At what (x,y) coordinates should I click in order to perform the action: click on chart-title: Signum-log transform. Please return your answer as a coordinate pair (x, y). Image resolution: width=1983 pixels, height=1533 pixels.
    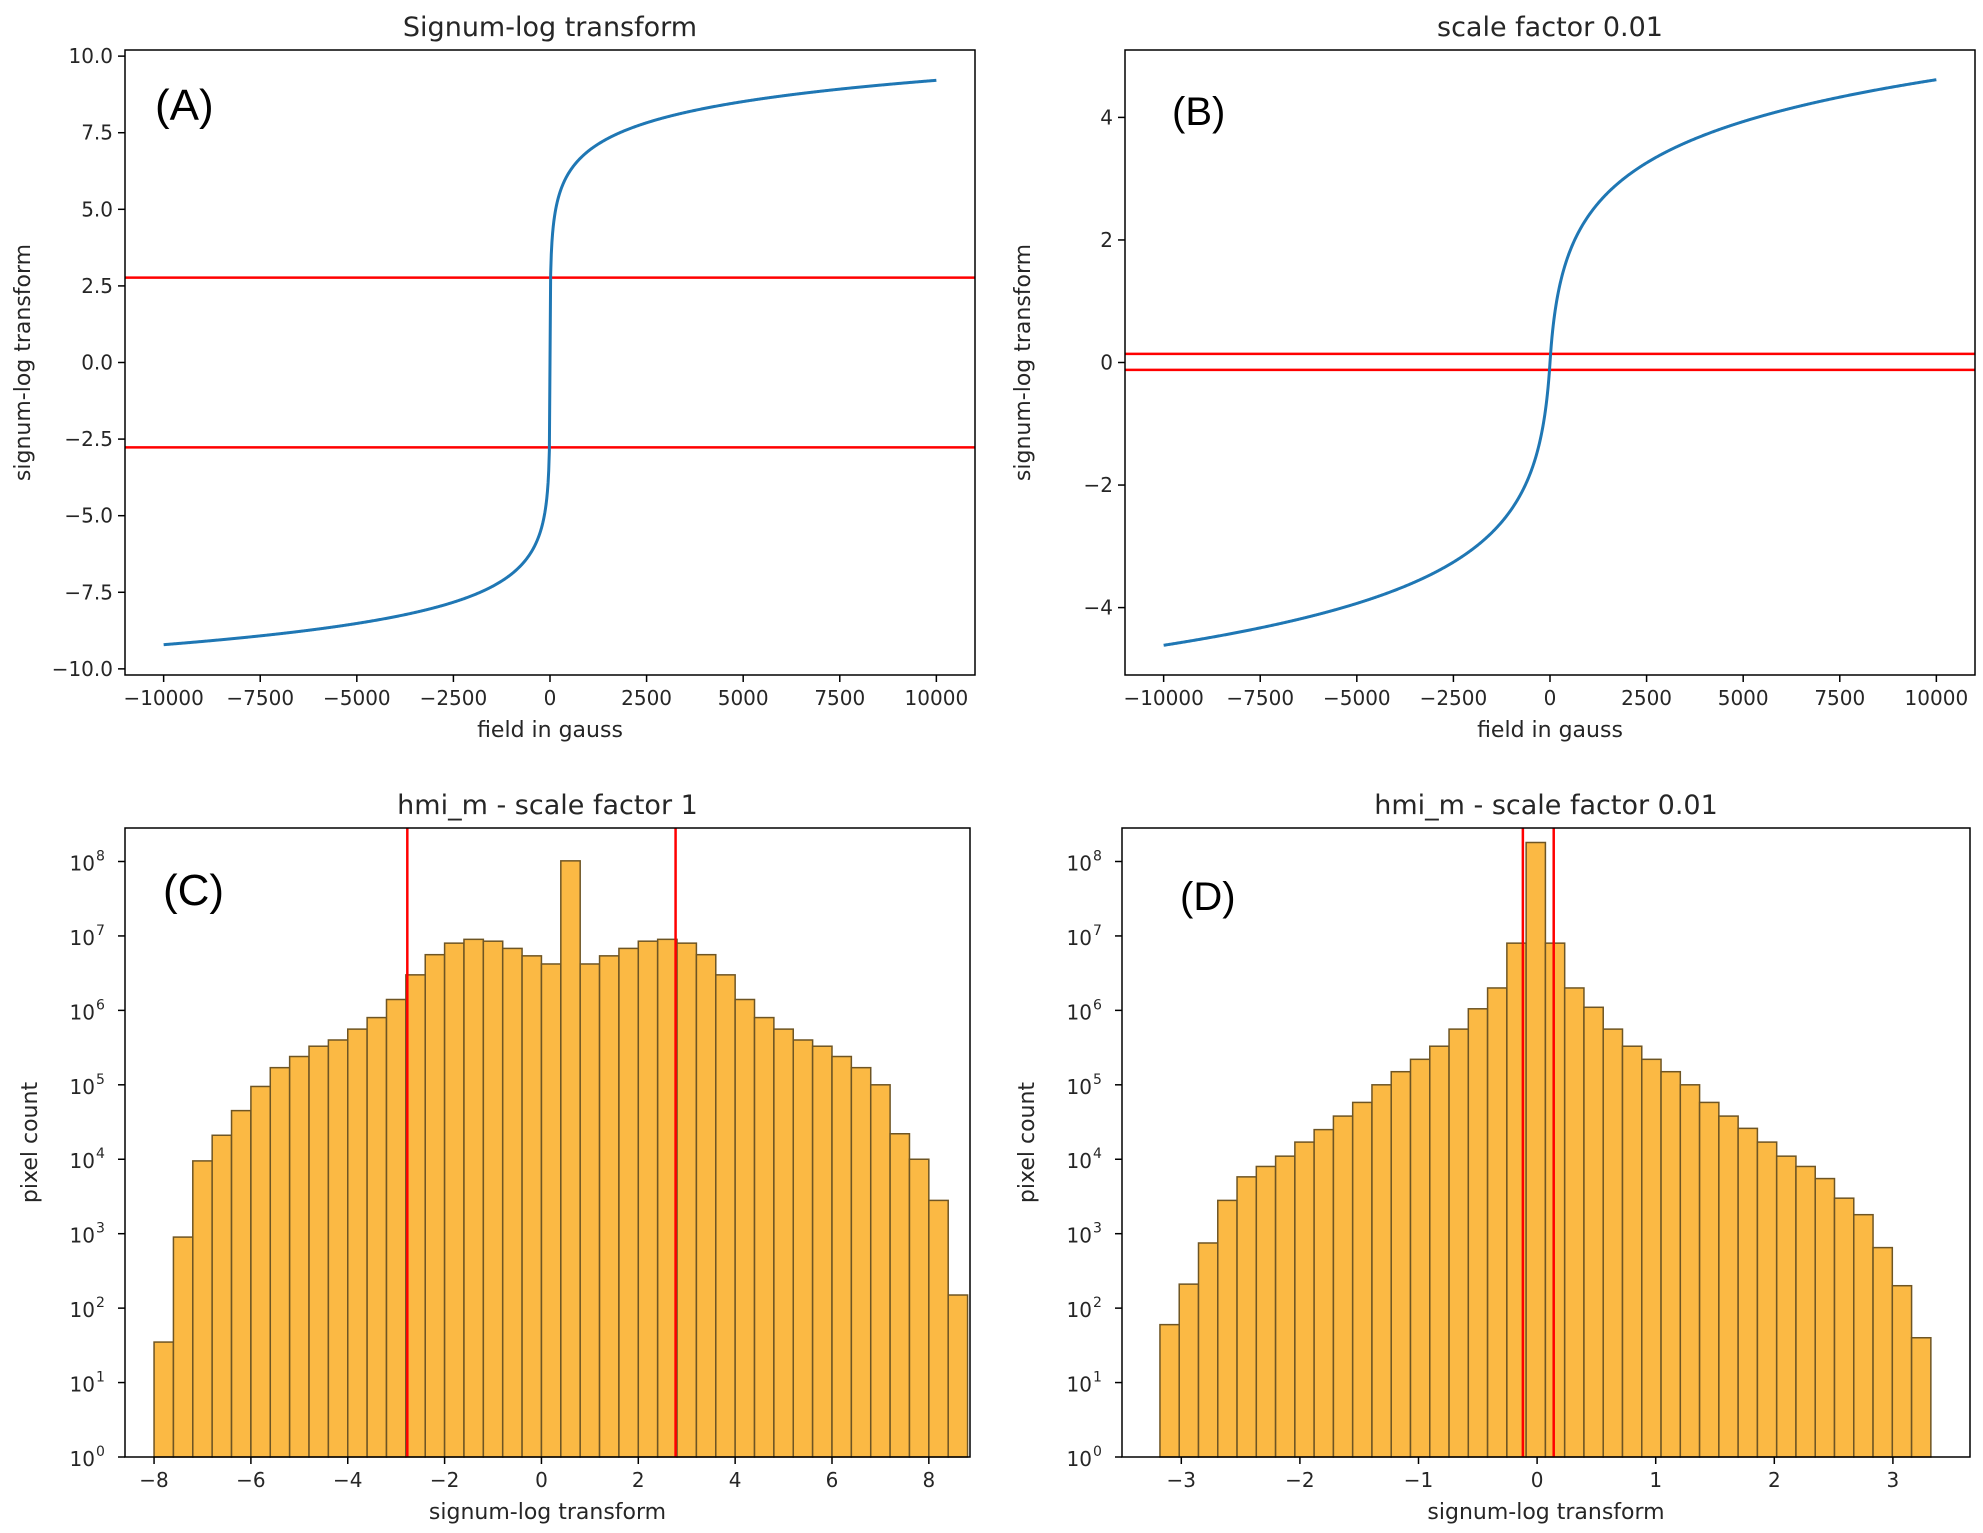
    Looking at the image, I should click on (550, 27).